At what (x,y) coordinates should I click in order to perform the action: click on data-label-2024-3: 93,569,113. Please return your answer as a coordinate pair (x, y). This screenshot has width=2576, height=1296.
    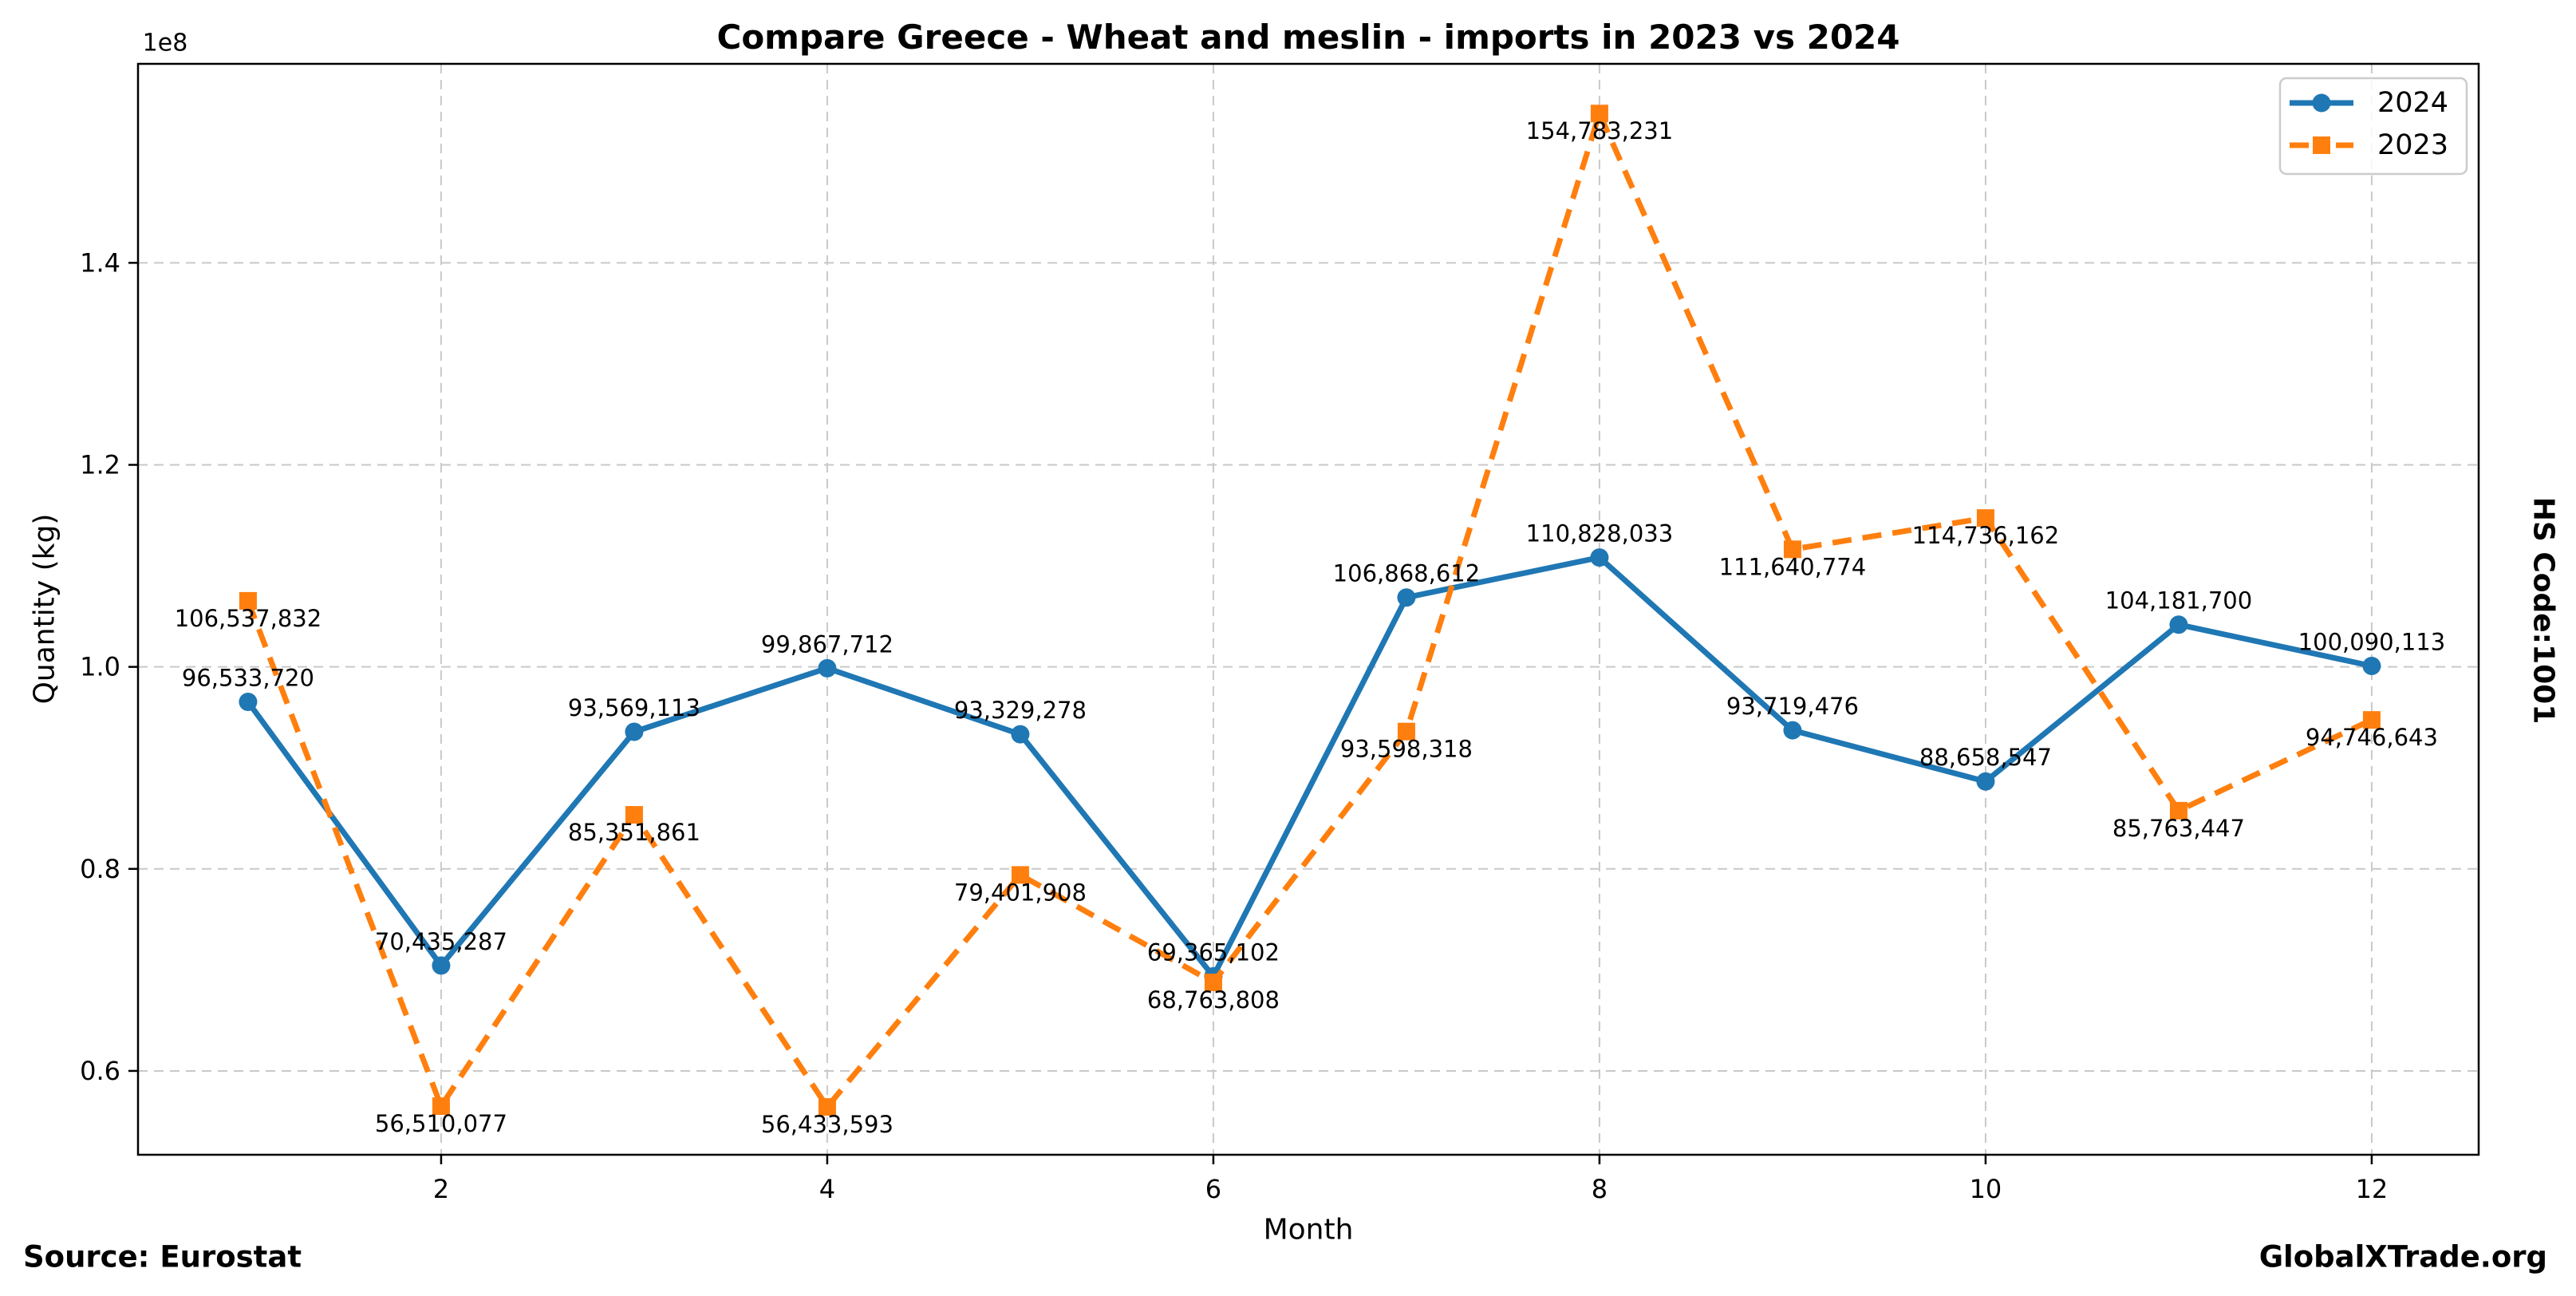
    Looking at the image, I should click on (634, 707).